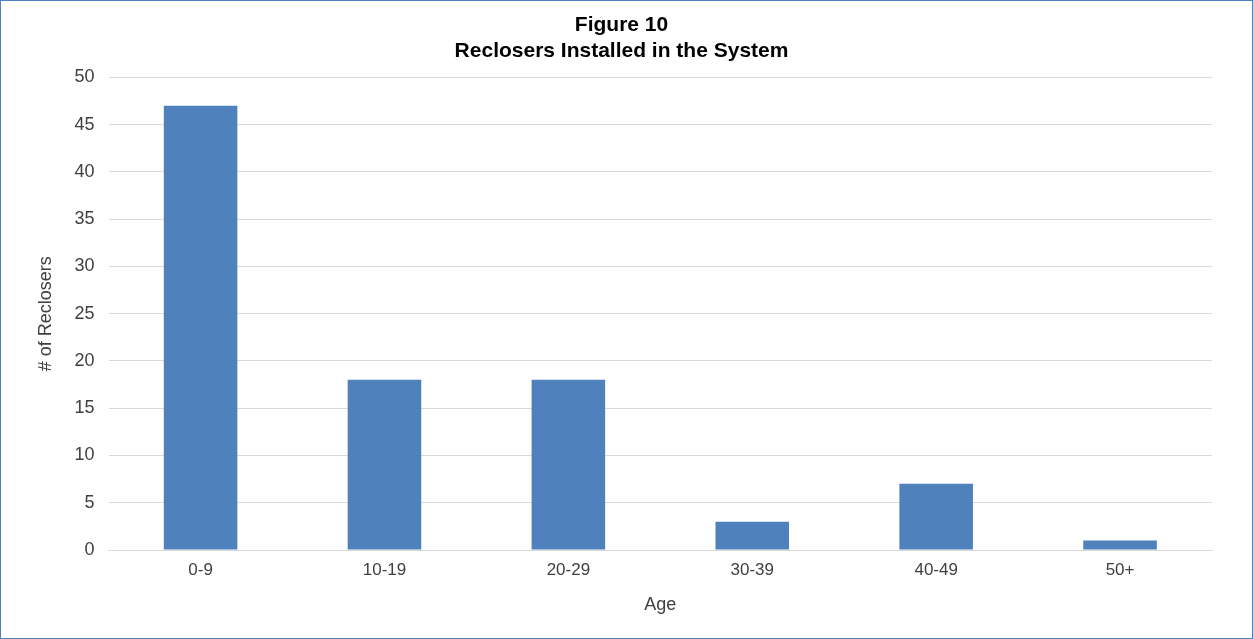  I want to click on y-axis-title: # of Reclosers, so click(44, 314).